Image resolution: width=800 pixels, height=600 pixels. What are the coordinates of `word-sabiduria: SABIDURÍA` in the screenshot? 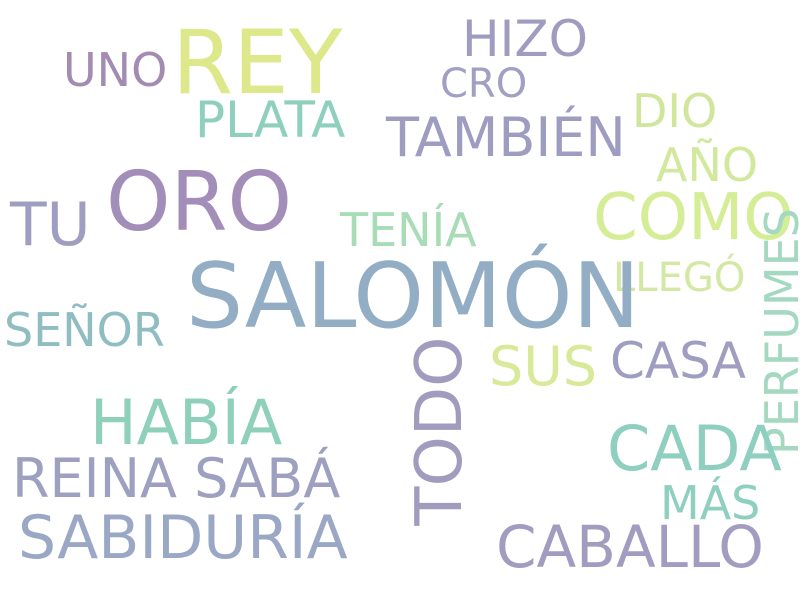 It's located at (183, 538).